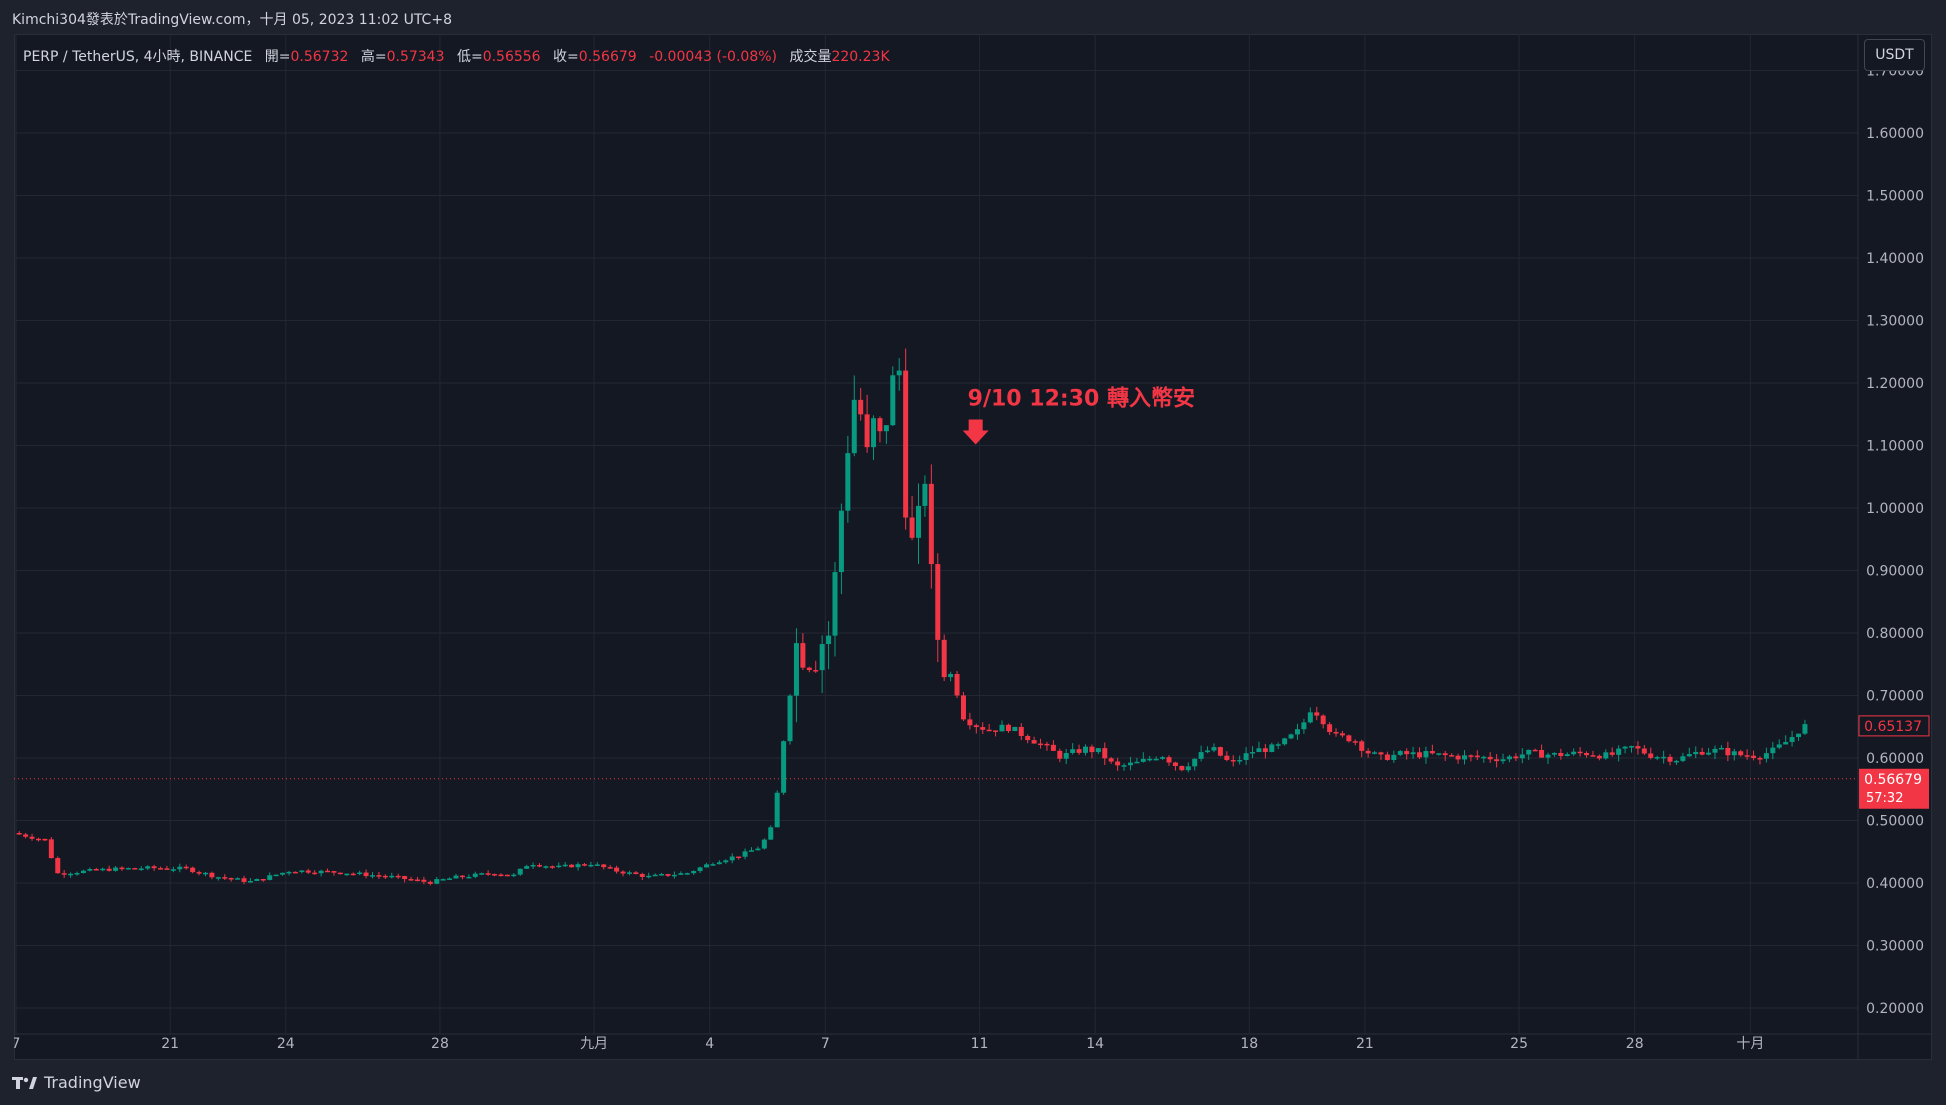  Describe the element at coordinates (1895, 697) in the screenshot. I see `y-tick-label: 0.70000` at that location.